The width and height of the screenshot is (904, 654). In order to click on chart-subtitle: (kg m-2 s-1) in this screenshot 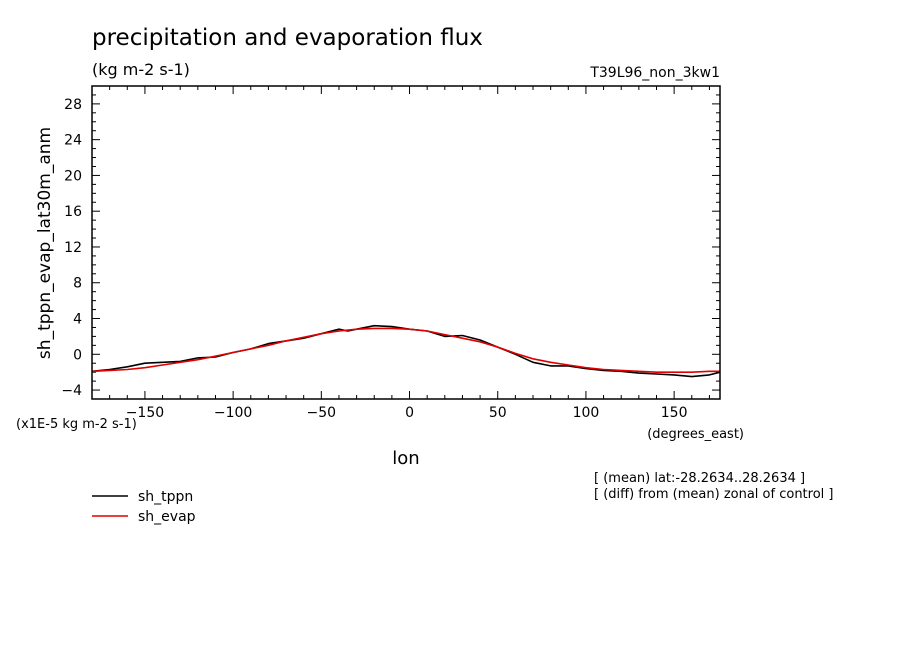, I will do `click(141, 69)`.